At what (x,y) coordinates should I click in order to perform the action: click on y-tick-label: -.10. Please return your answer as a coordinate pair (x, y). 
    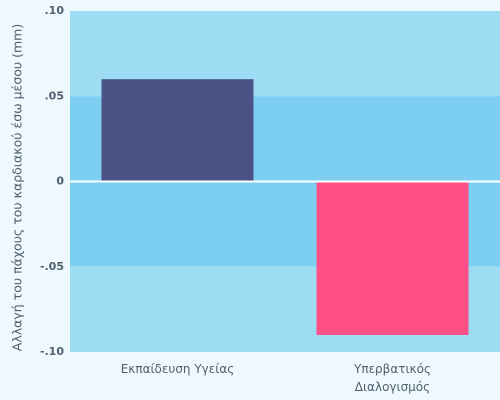
    Looking at the image, I should click on (52, 351).